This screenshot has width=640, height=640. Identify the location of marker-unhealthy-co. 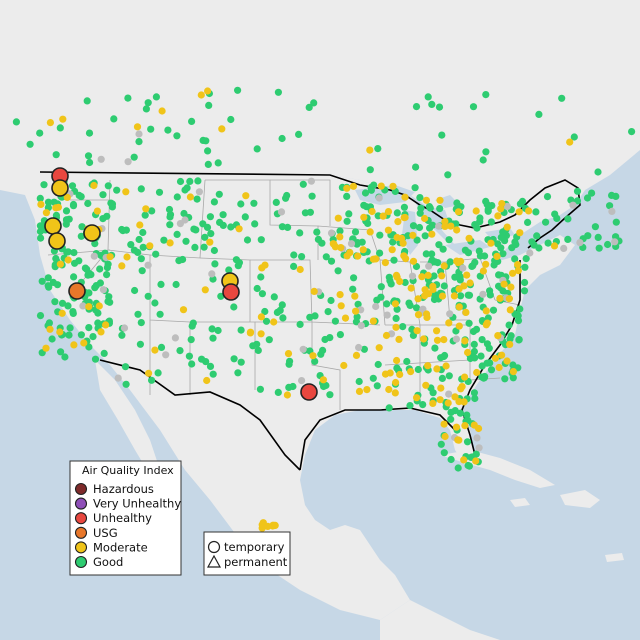
(231, 292).